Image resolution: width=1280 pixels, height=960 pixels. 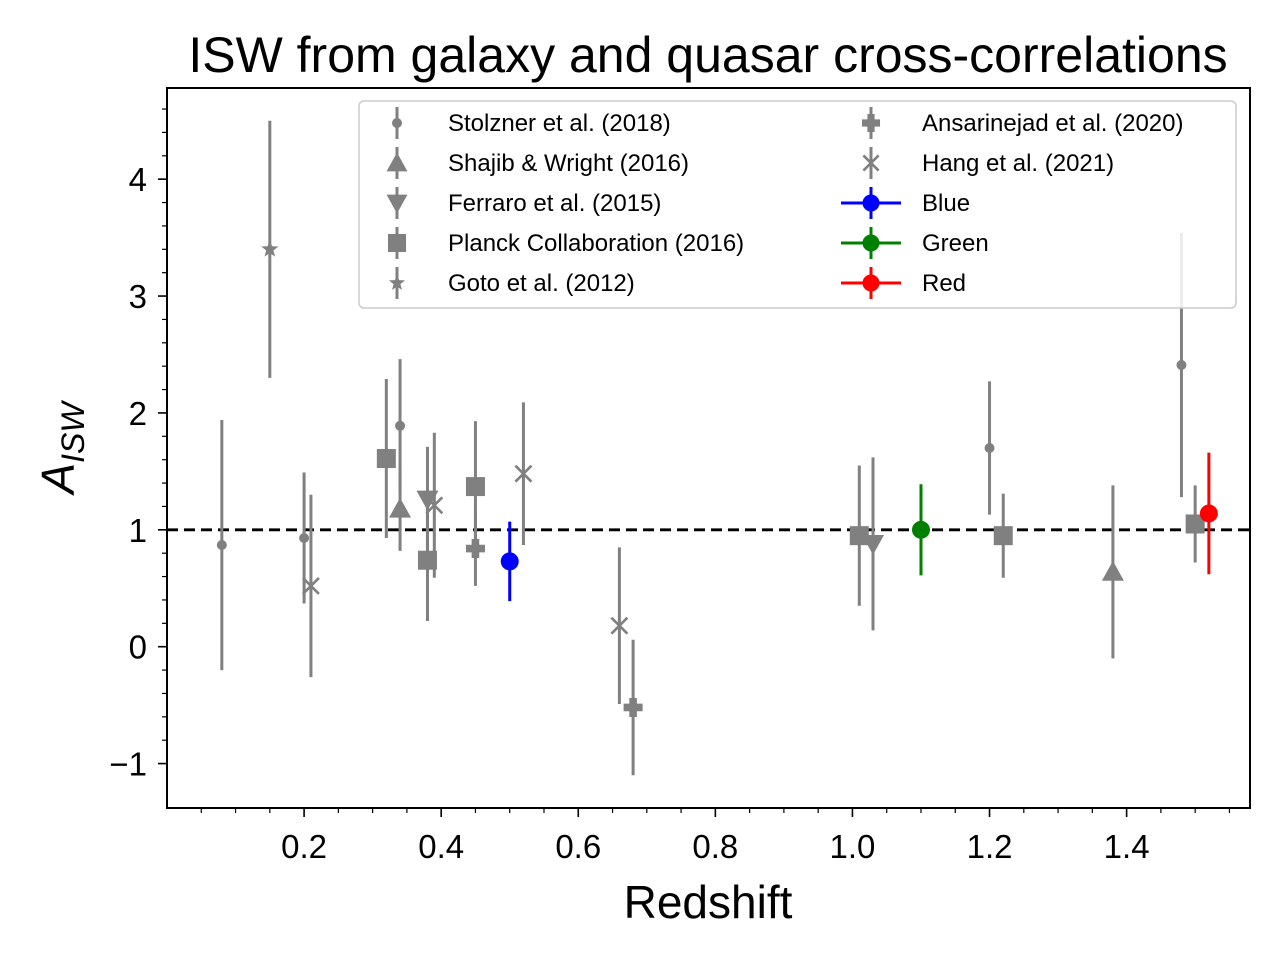 I want to click on y-axis-label: AISW, so click(x=61, y=448).